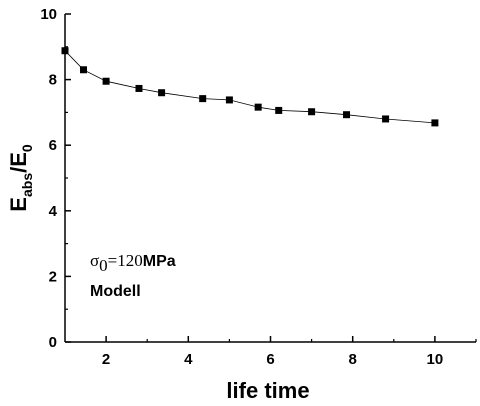  What do you see at coordinates (53, 145) in the screenshot?
I see `y-tick-label: 6` at bounding box center [53, 145].